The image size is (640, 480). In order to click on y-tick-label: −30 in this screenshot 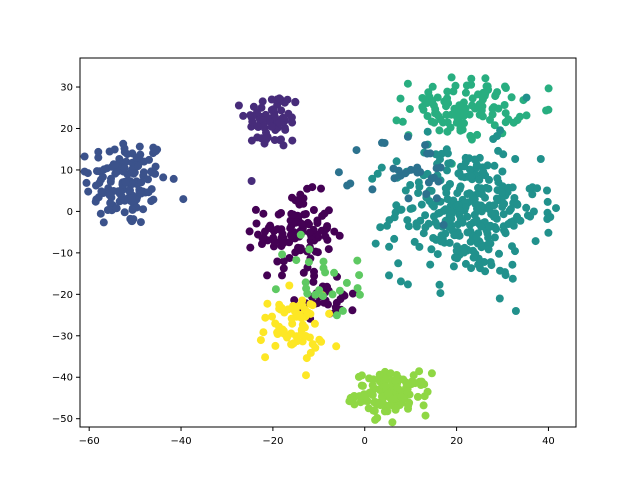, I will do `click(62, 336)`.